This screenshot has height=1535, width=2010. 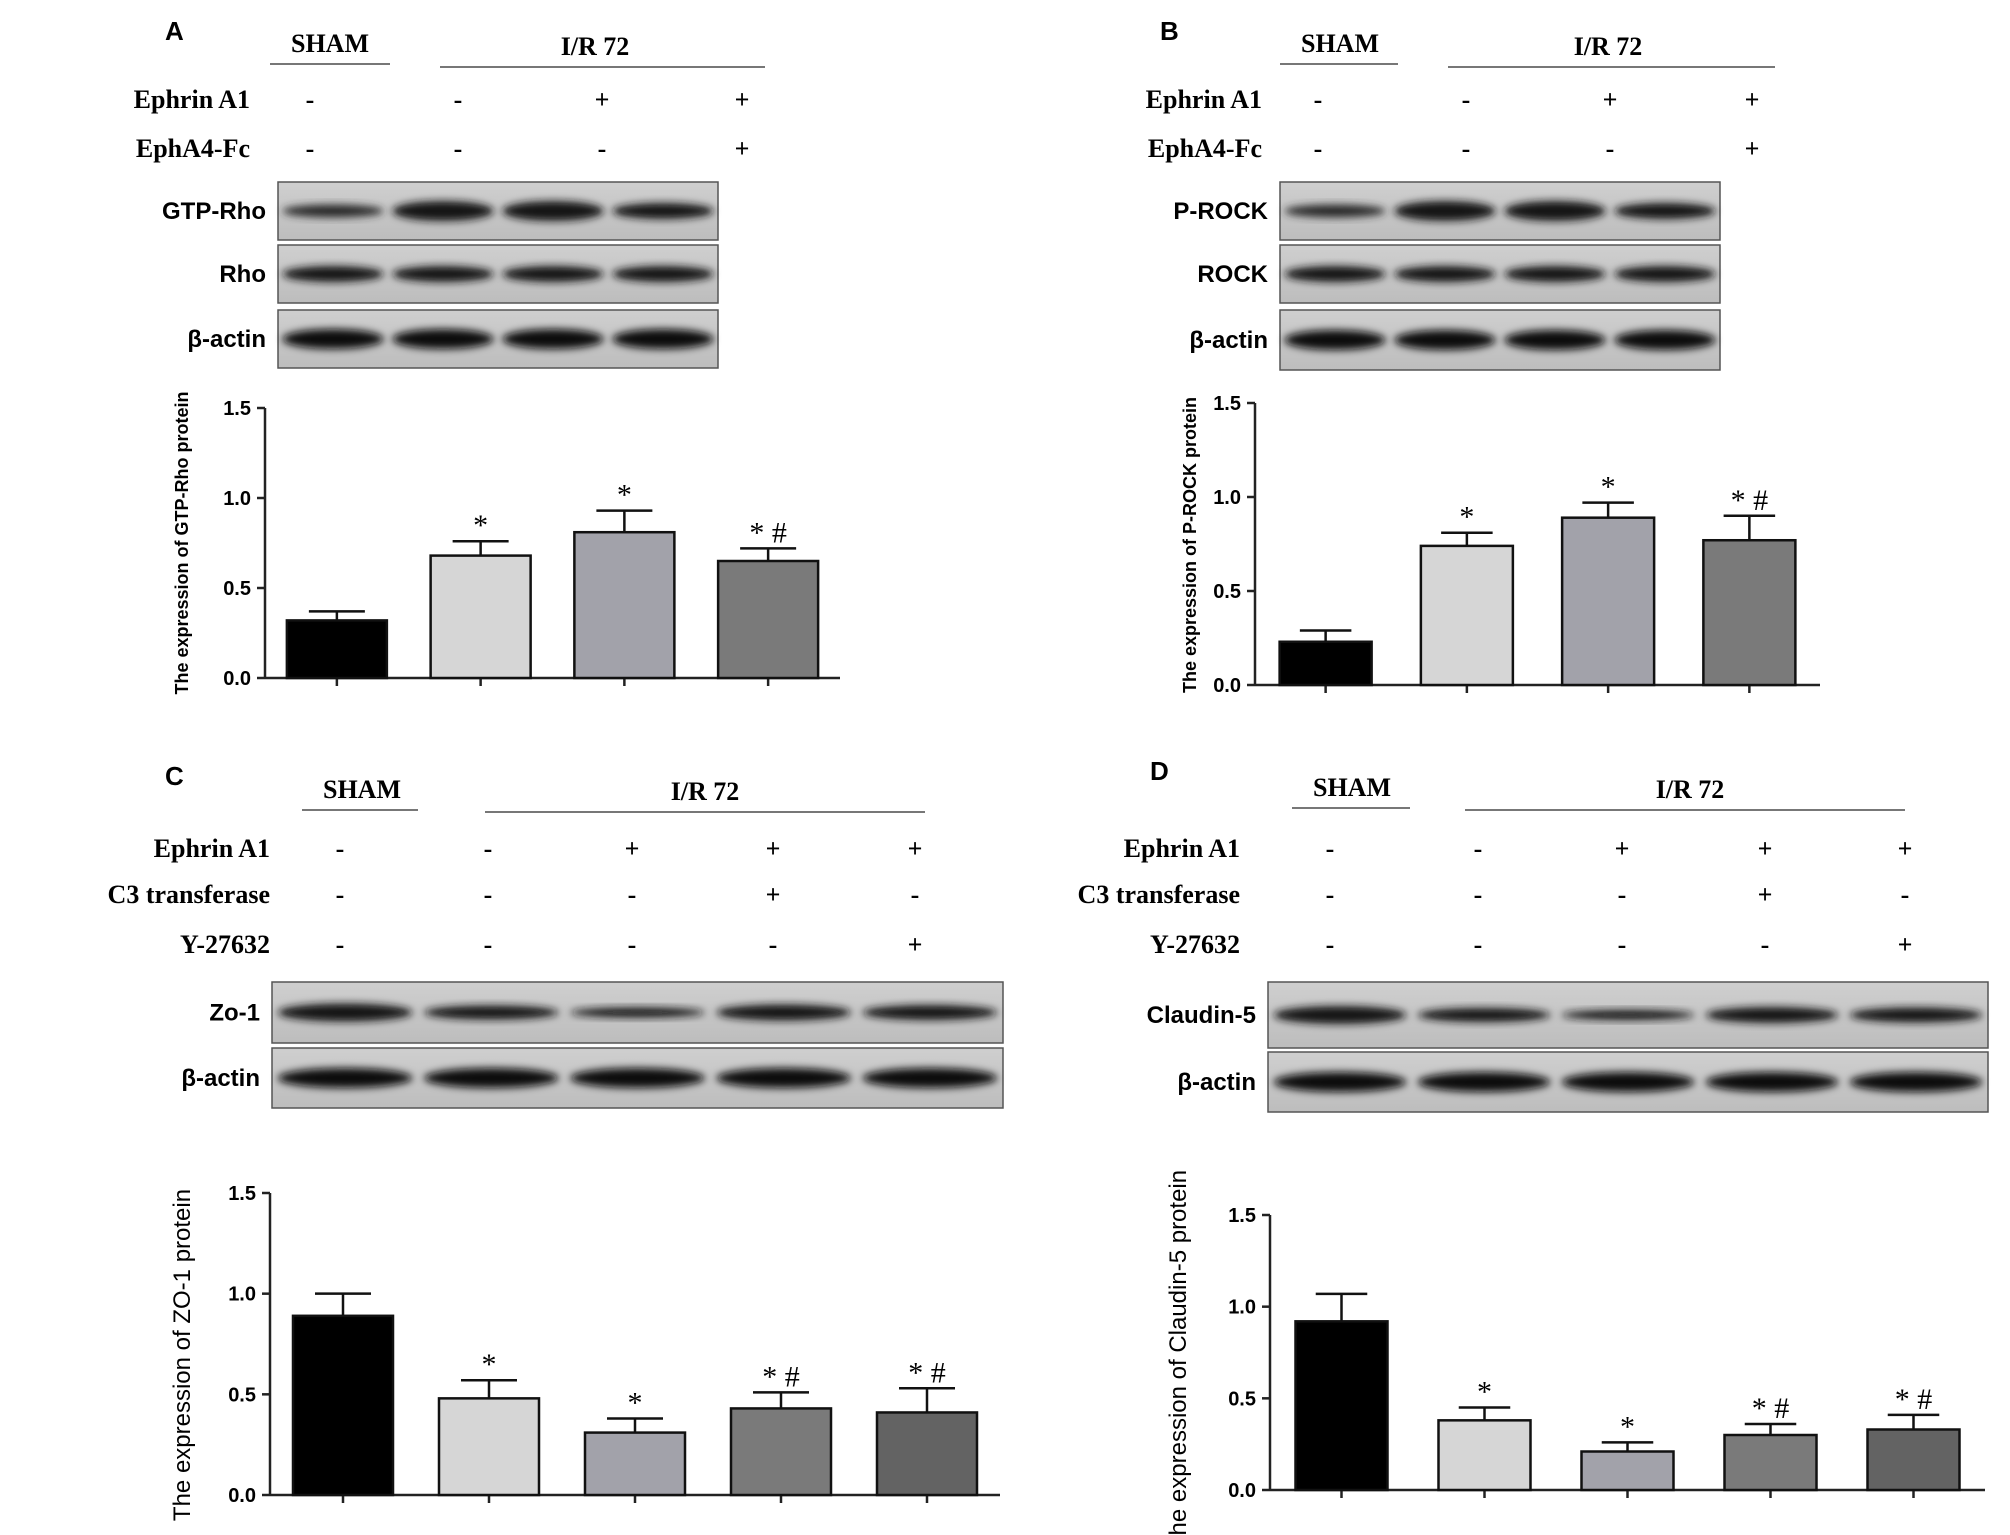 What do you see at coordinates (242, 1194) in the screenshot?
I see `y-tick-label: 1.5` at bounding box center [242, 1194].